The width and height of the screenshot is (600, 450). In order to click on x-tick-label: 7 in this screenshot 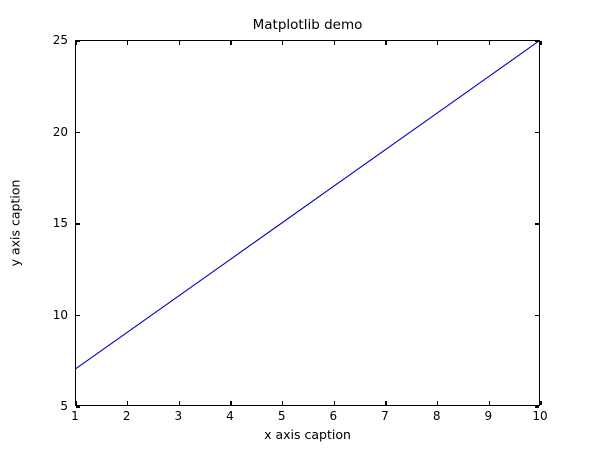, I will do `click(385, 416)`.